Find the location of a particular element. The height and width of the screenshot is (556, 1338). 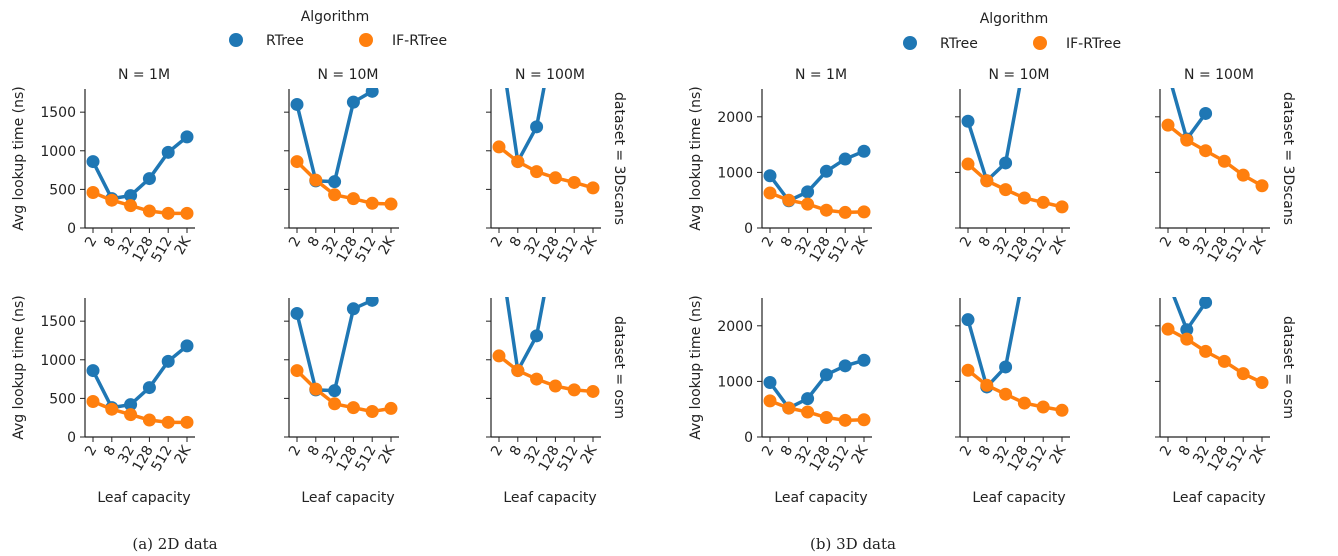

legend-marker-rtree is located at coordinates (910, 43).